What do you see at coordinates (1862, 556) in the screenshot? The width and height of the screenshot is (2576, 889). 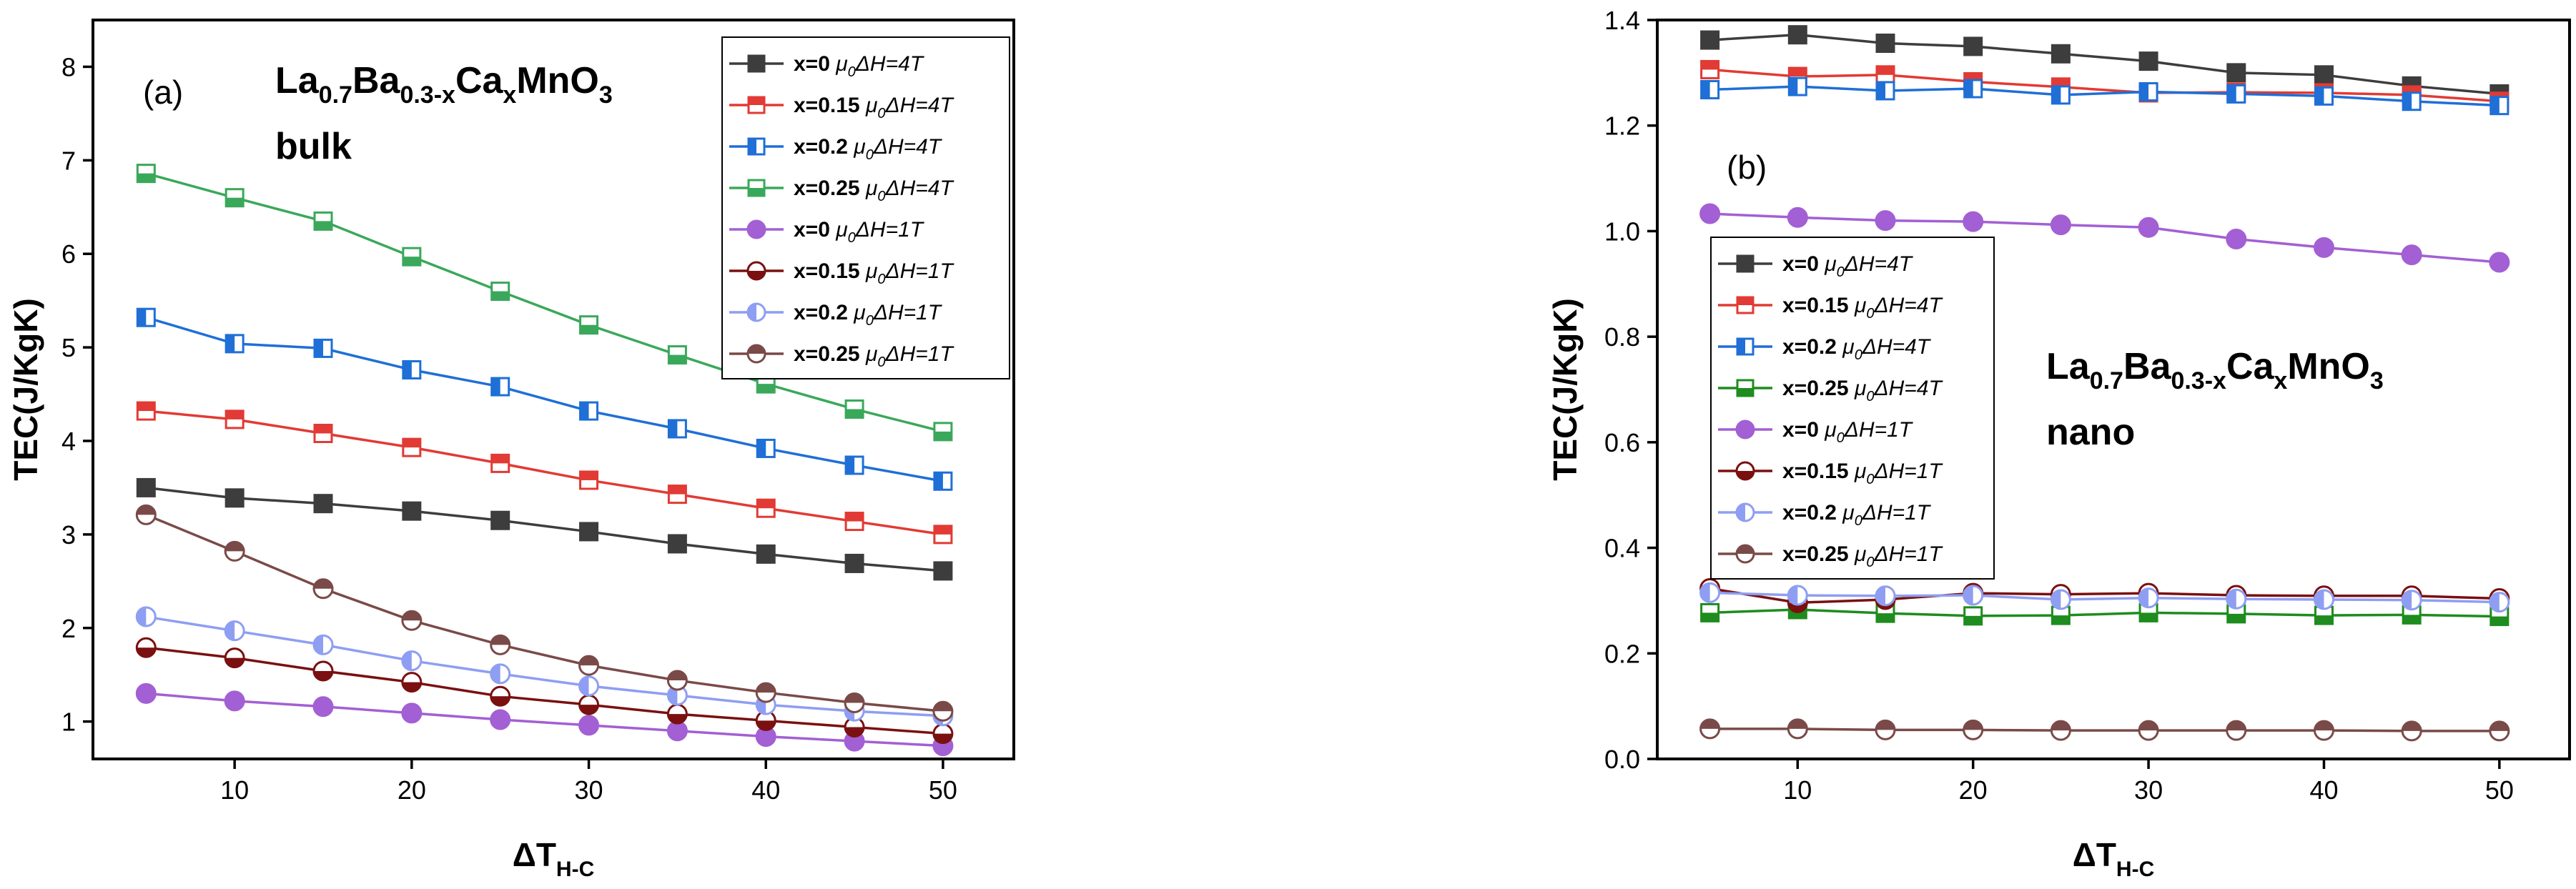 I see `legend-label: x=0.25 μ0ΔH=1T` at bounding box center [1862, 556].